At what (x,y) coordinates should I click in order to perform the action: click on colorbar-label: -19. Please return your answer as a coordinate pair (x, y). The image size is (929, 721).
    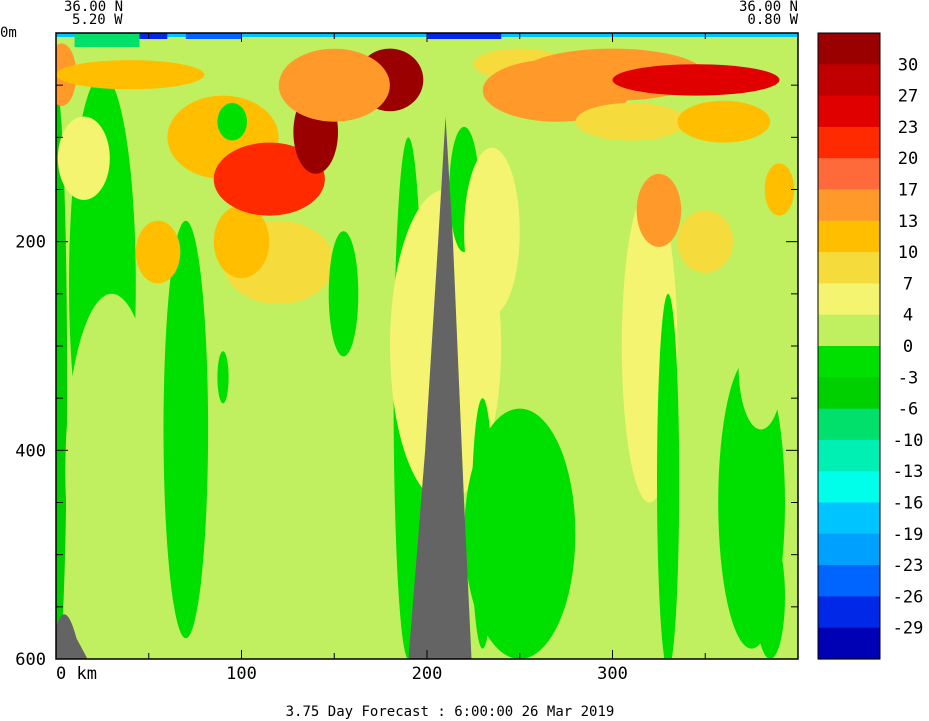
    Looking at the image, I should click on (908, 535).